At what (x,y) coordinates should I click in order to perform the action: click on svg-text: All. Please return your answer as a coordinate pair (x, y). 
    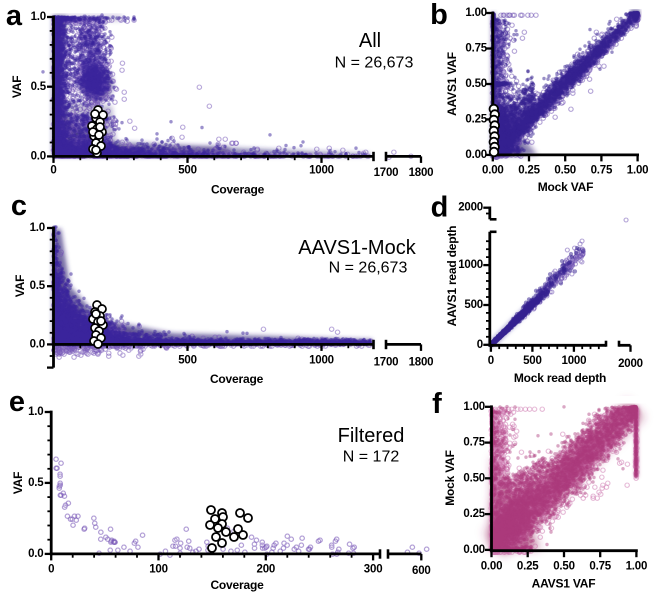
    Looking at the image, I should click on (370, 41).